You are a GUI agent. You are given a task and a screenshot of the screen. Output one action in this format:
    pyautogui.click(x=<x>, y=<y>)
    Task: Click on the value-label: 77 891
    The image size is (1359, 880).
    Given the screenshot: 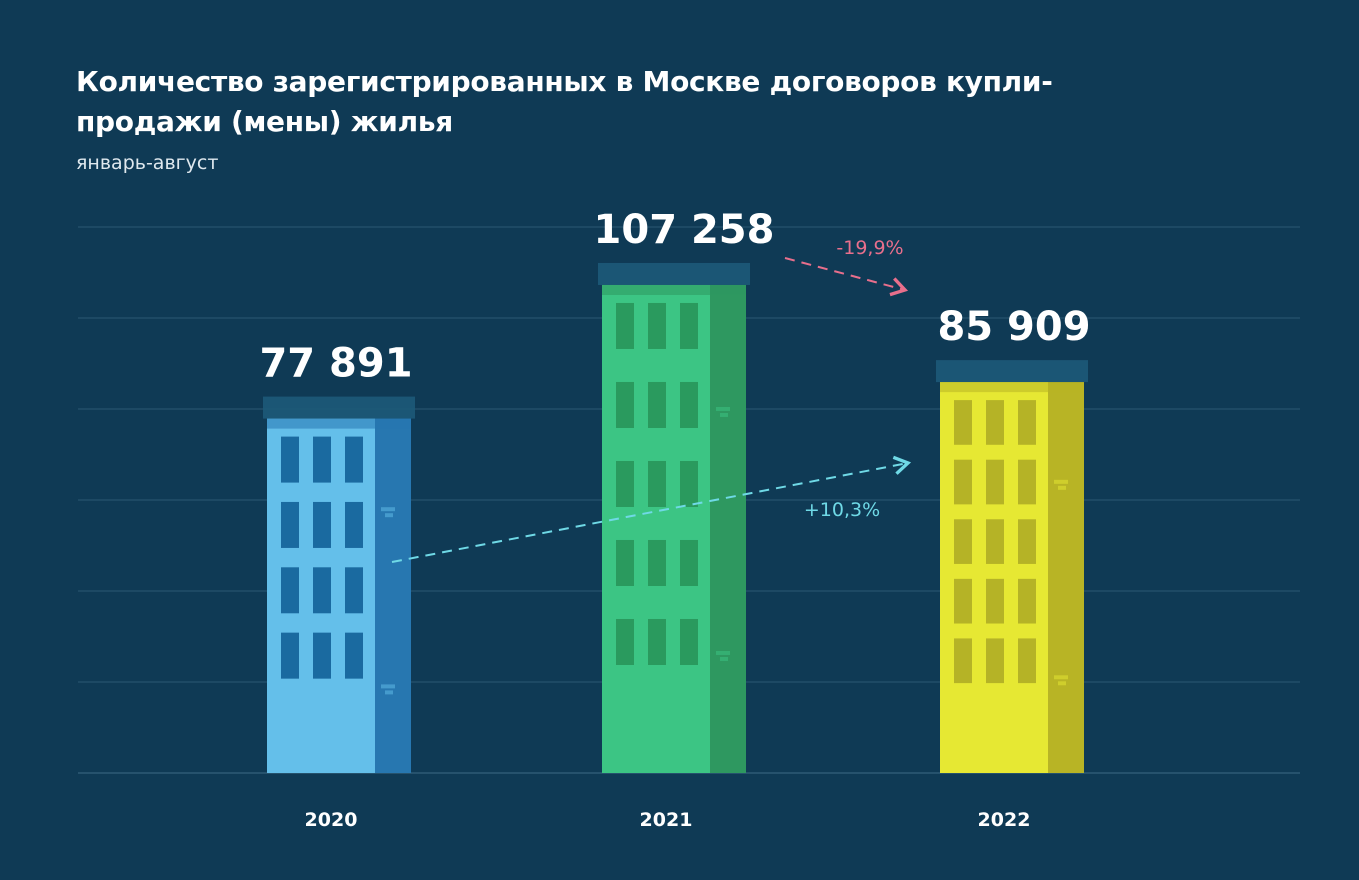 What is the action you would take?
    pyautogui.click(x=335, y=364)
    